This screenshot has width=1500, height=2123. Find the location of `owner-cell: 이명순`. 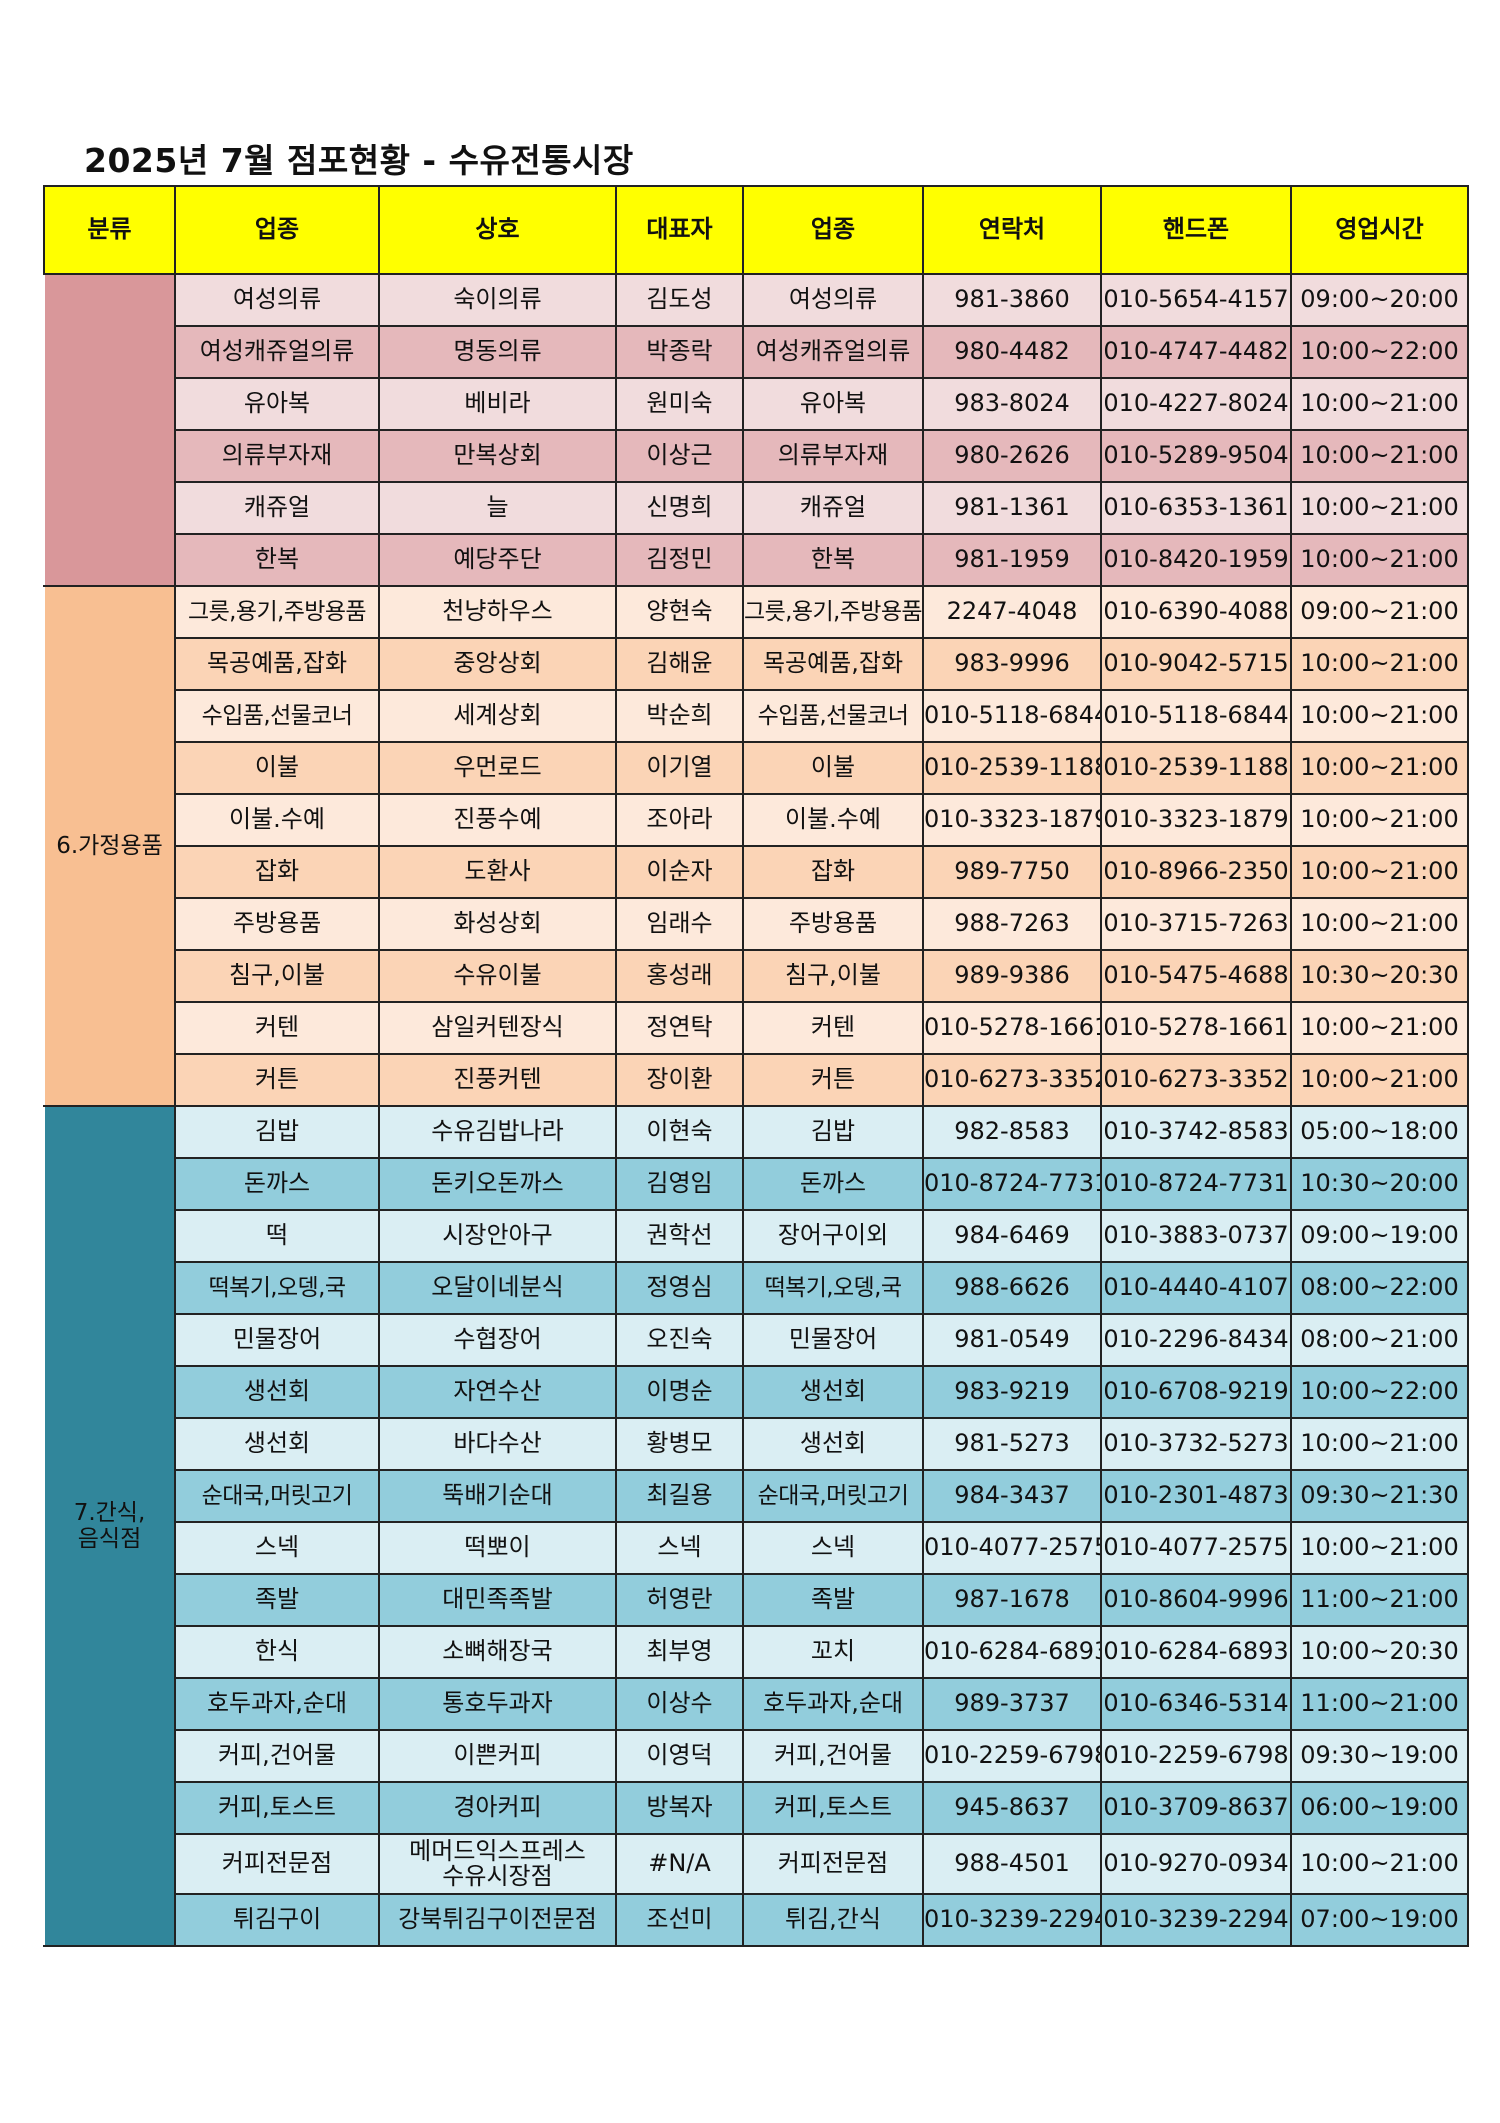

owner-cell: 이명순 is located at coordinates (679, 1392).